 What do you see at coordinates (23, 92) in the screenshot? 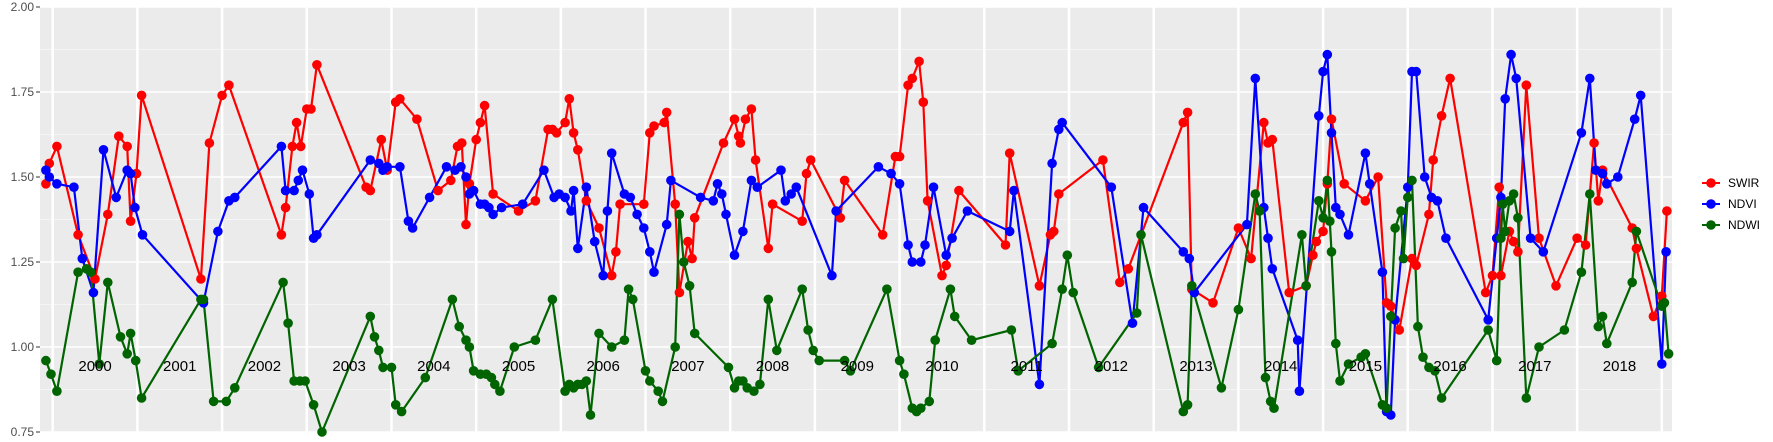
I see `y-tick-label: 1.75` at bounding box center [23, 92].